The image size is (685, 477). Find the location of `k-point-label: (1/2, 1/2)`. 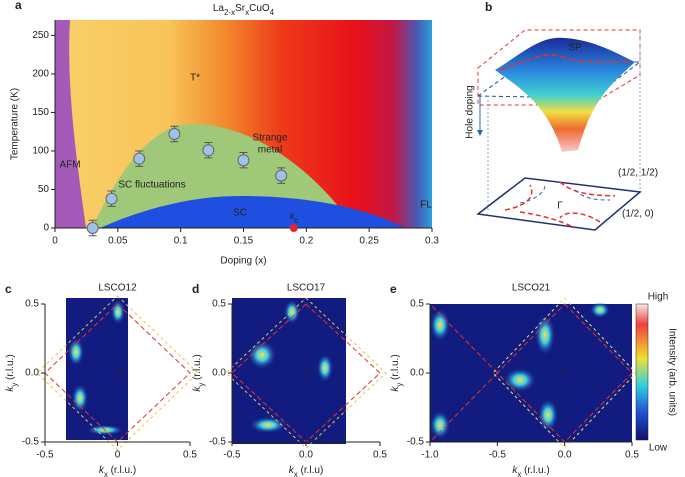

k-point-label: (1/2, 1/2) is located at coordinates (638, 173).